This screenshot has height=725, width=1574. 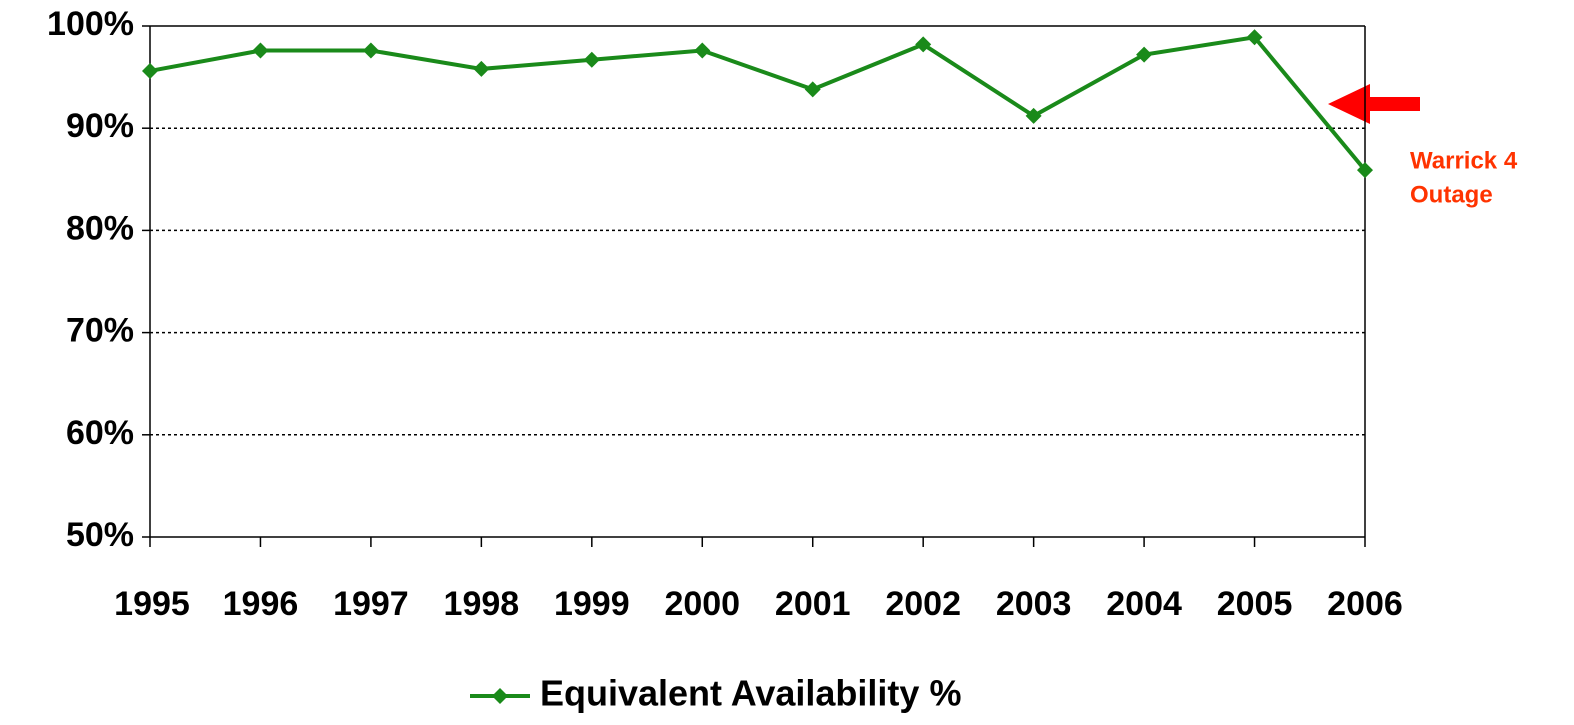 What do you see at coordinates (758, 103) in the screenshot?
I see `series-line` at bounding box center [758, 103].